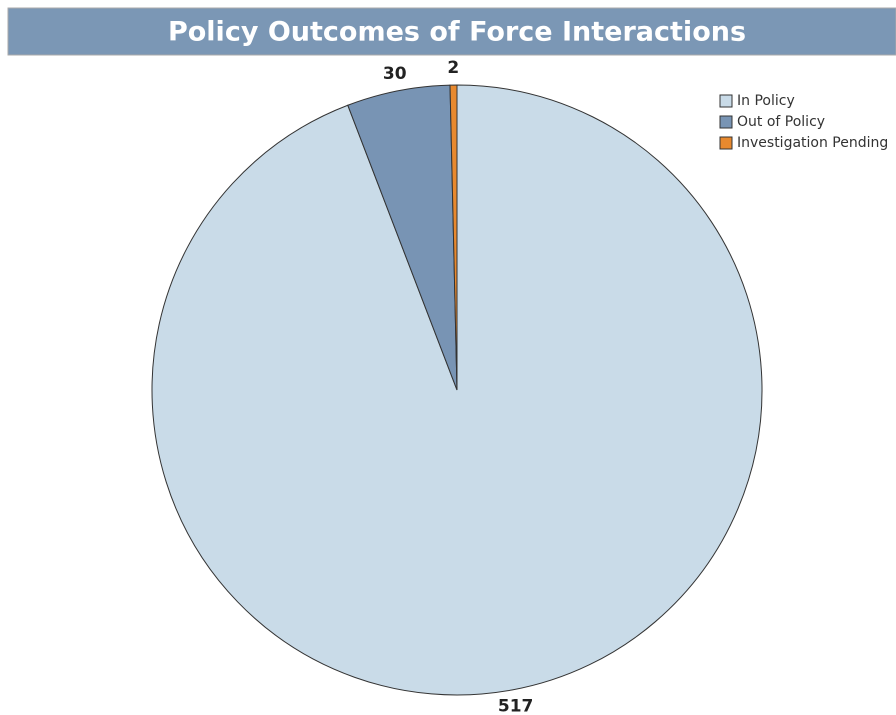 Image resolution: width=896 pixels, height=715 pixels. I want to click on legend-label: Investigation Pending, so click(812, 143).